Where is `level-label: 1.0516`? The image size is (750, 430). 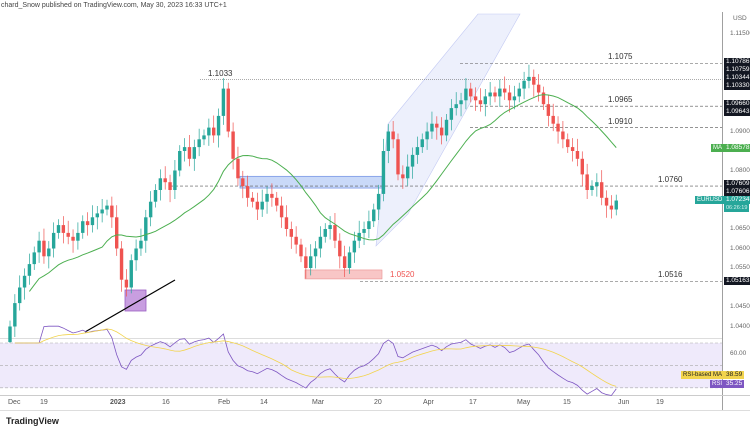 level-label: 1.0516 is located at coordinates (670, 275).